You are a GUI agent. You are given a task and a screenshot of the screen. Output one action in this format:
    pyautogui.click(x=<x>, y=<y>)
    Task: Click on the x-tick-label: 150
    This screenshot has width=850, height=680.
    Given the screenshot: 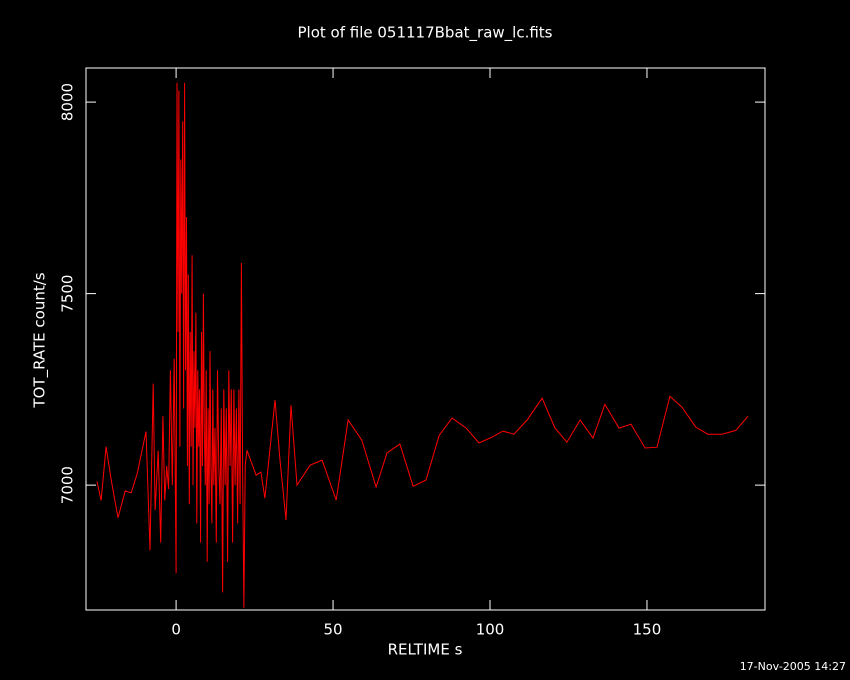 What is the action you would take?
    pyautogui.click(x=647, y=630)
    